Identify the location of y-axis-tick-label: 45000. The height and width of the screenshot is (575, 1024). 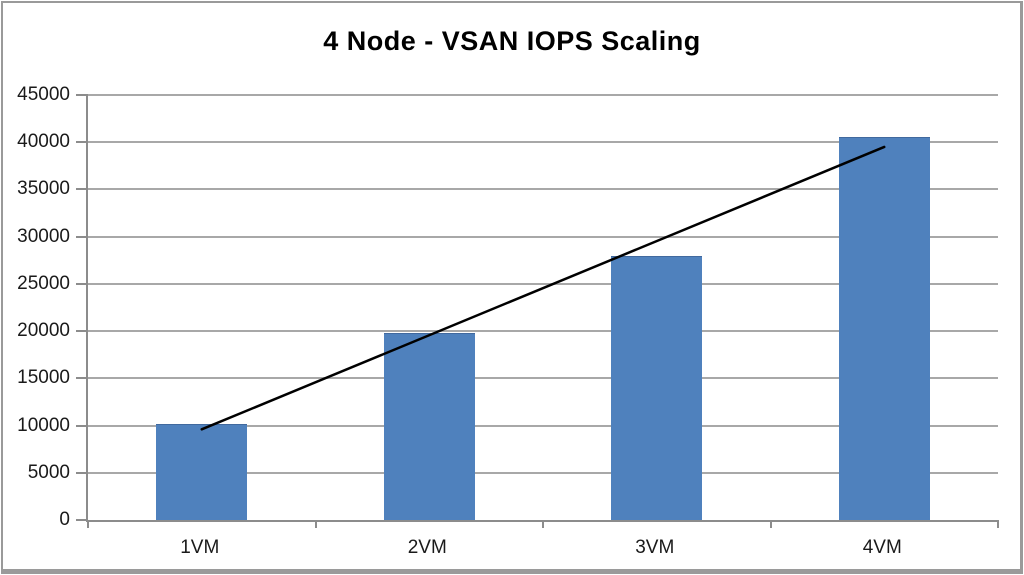
(43, 94).